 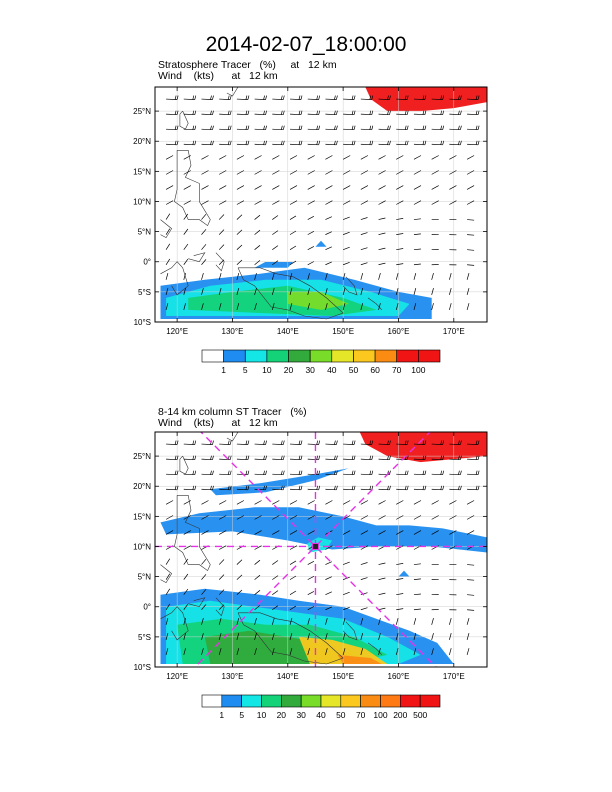 What do you see at coordinates (343, 331) in the screenshot?
I see `x-tick-label-3: 150°E` at bounding box center [343, 331].